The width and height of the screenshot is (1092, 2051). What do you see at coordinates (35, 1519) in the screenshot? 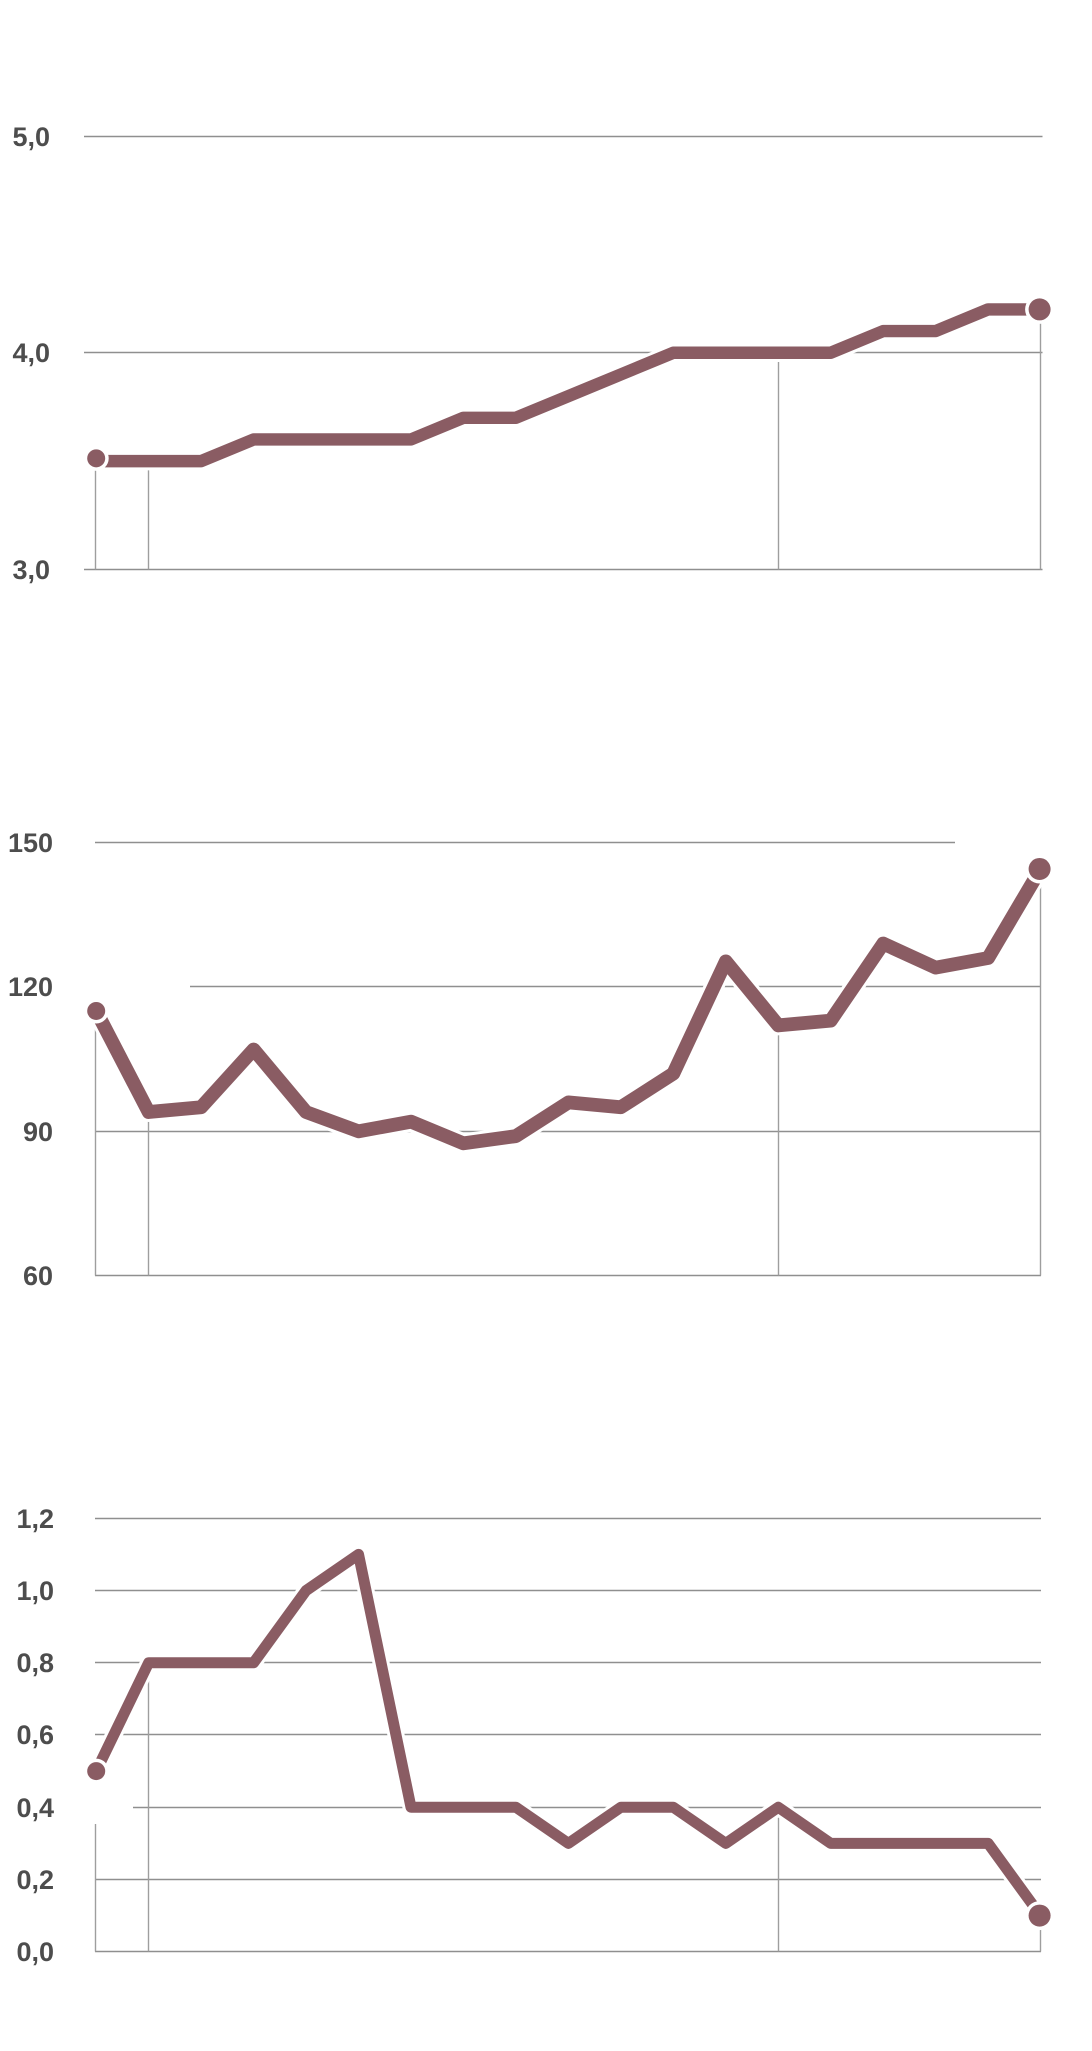
I see `svg-text: 1,2` at bounding box center [35, 1519].